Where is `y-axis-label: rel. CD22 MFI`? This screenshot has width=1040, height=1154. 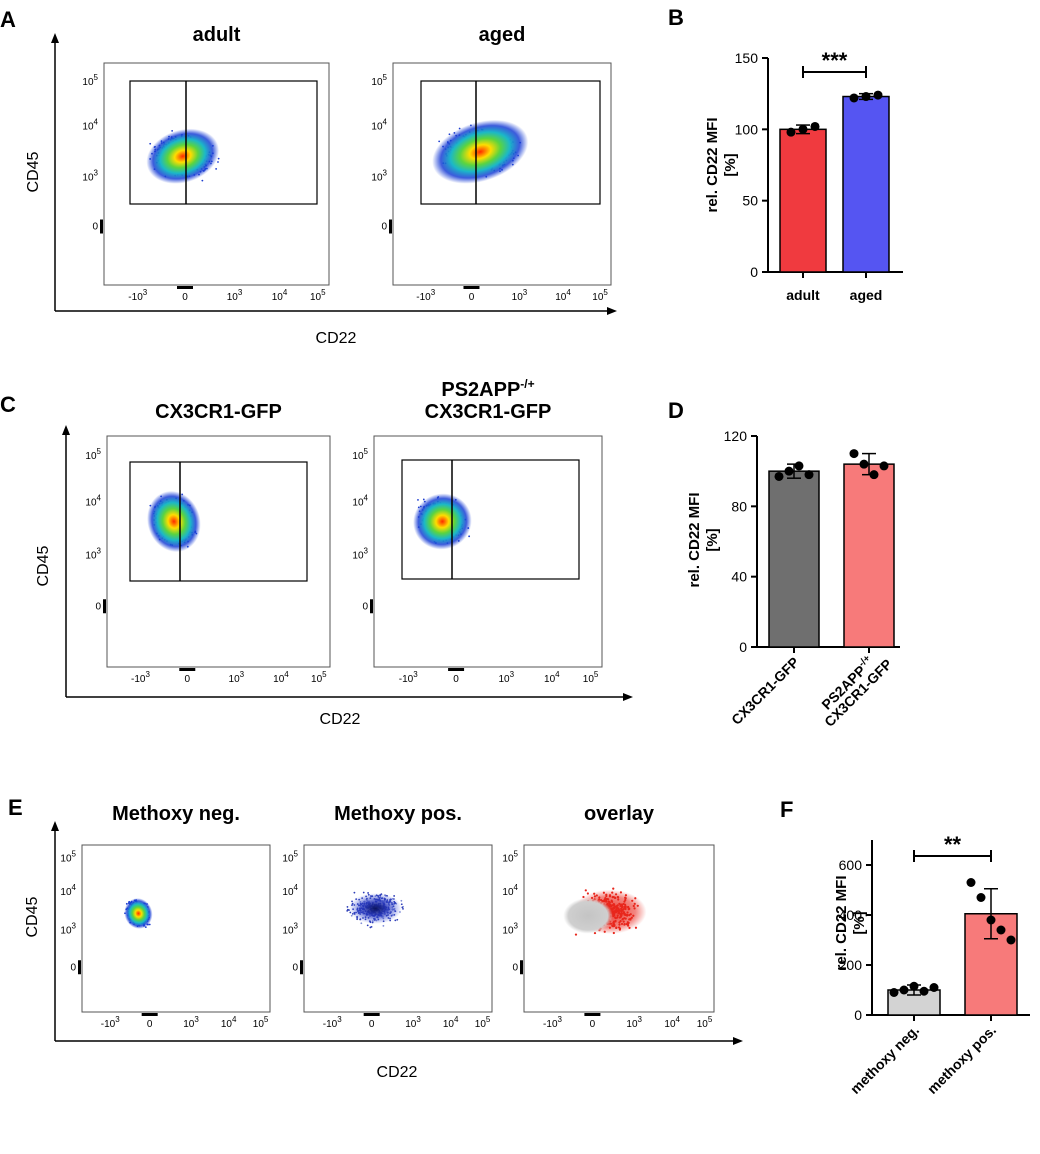 y-axis-label: rel. CD22 MFI is located at coordinates (694, 539).